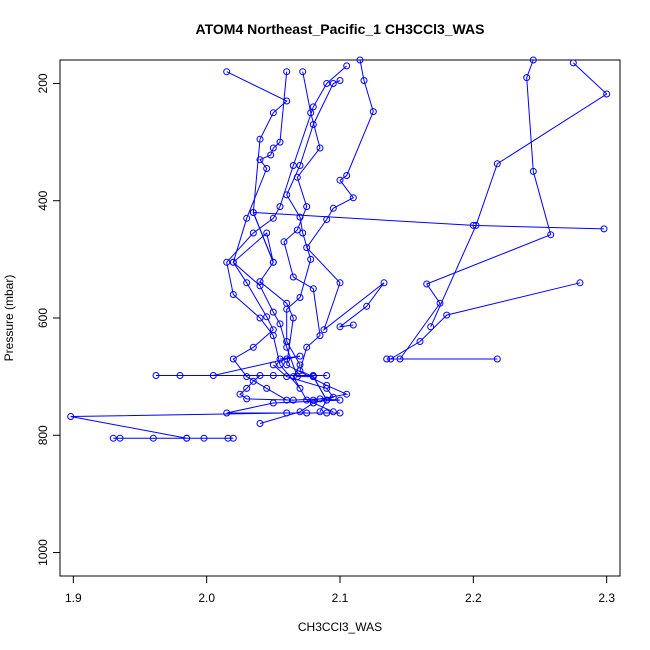 The height and width of the screenshot is (650, 650). What do you see at coordinates (340, 627) in the screenshot?
I see `x-axis-label: CH3CCl3_WAS` at bounding box center [340, 627].